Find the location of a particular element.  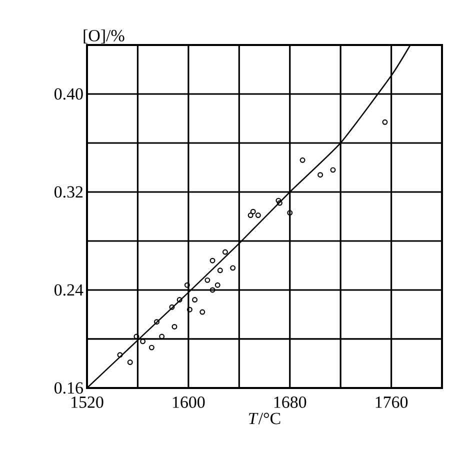

x-tick-label: 1760 is located at coordinates (392, 402).